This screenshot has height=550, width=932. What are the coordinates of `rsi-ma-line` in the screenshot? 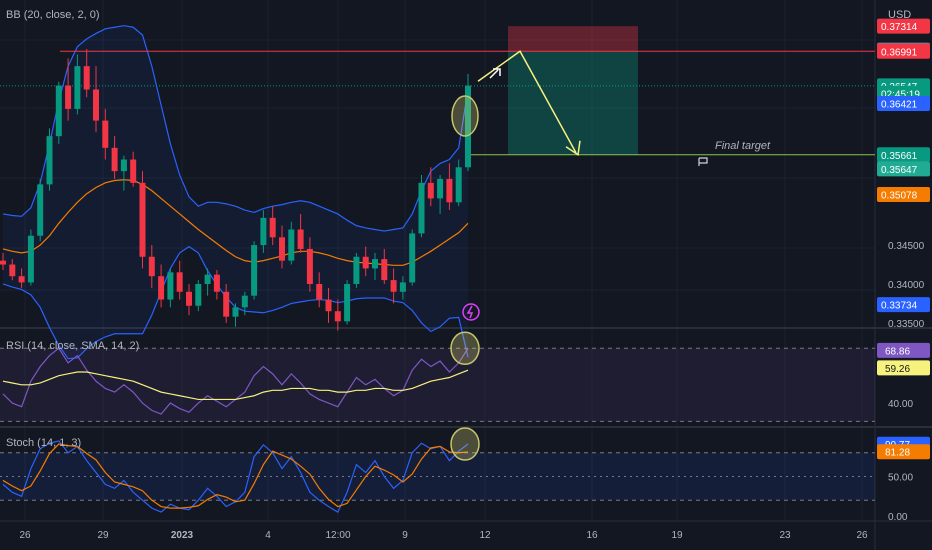 It's located at (235, 385).